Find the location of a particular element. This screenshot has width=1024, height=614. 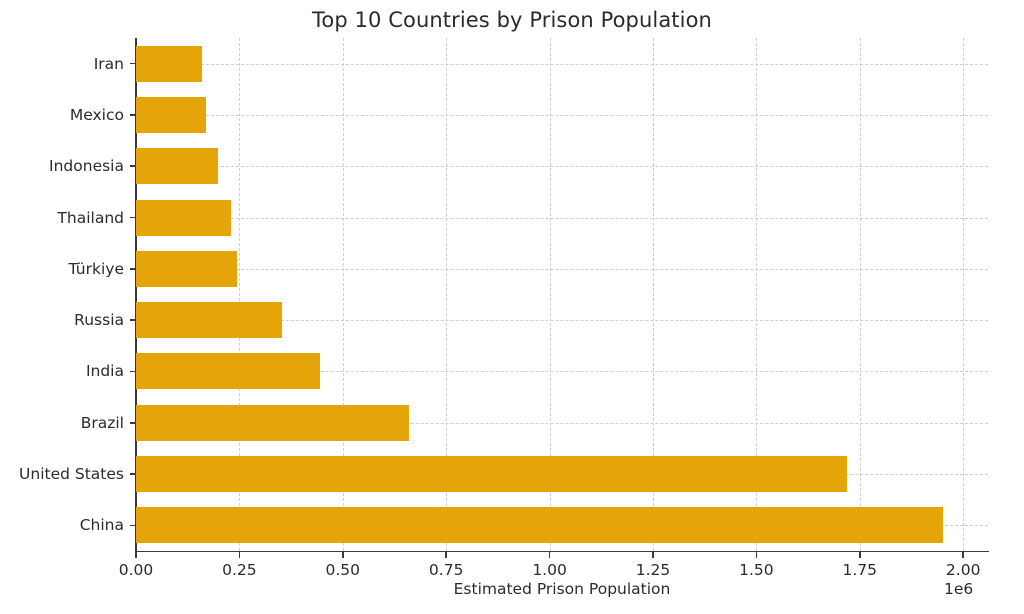

y-axis-tick-label: Indonesia is located at coordinates (86, 166).